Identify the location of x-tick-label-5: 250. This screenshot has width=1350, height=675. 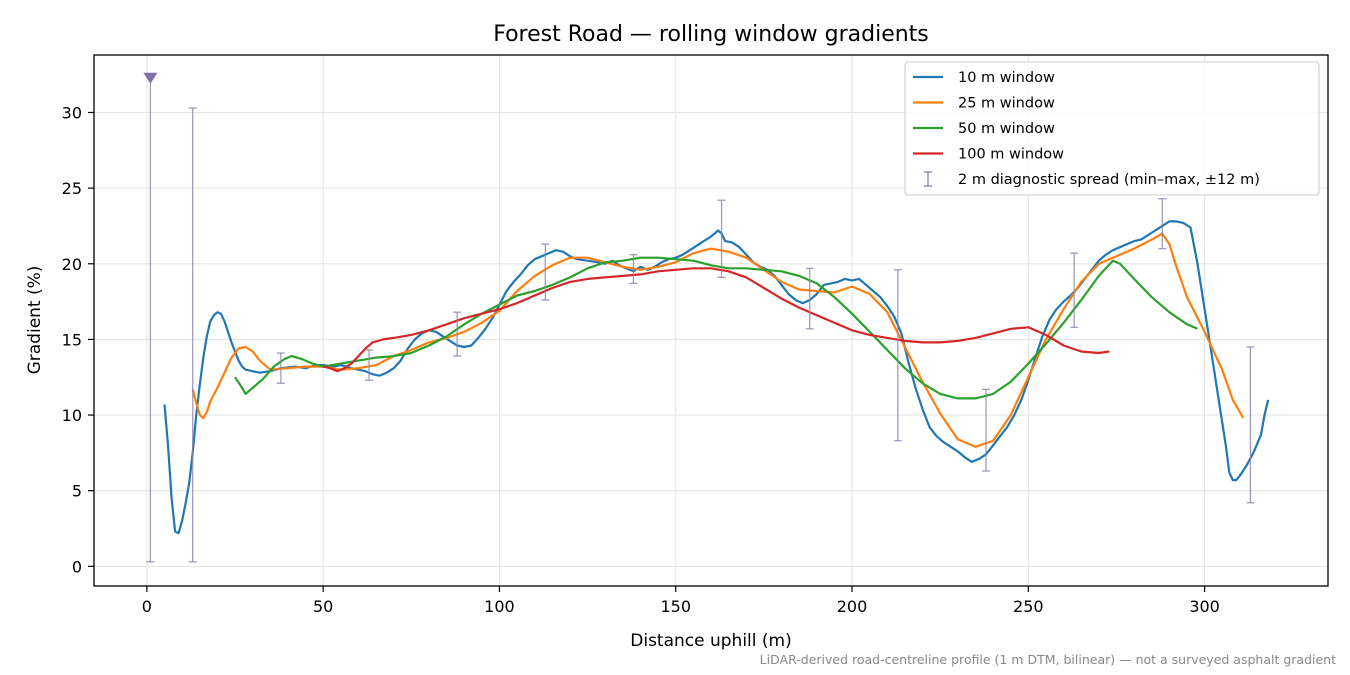
(1028, 606).